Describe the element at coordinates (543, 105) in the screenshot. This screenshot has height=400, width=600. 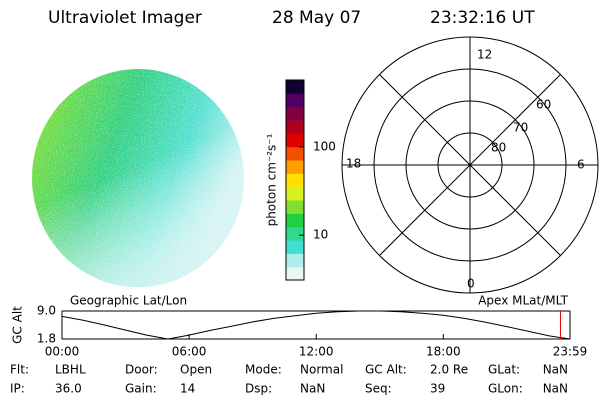
I see `lat-label: 60` at that location.